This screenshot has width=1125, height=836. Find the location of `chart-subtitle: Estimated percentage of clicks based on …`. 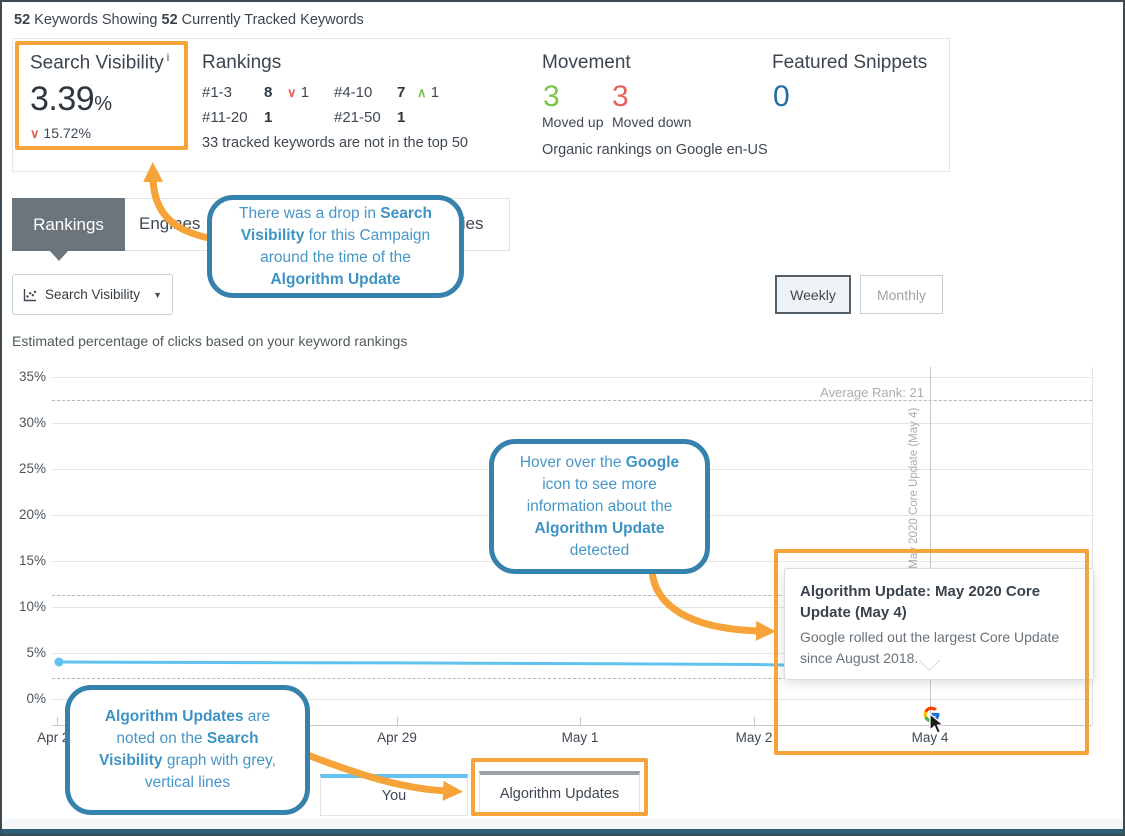

chart-subtitle: Estimated percentage of clicks based on … is located at coordinates (210, 341).